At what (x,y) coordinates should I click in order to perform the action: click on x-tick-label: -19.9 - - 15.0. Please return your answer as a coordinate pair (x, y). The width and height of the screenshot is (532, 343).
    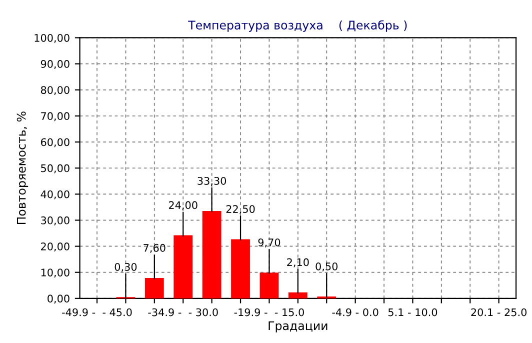
    Looking at the image, I should click on (269, 312).